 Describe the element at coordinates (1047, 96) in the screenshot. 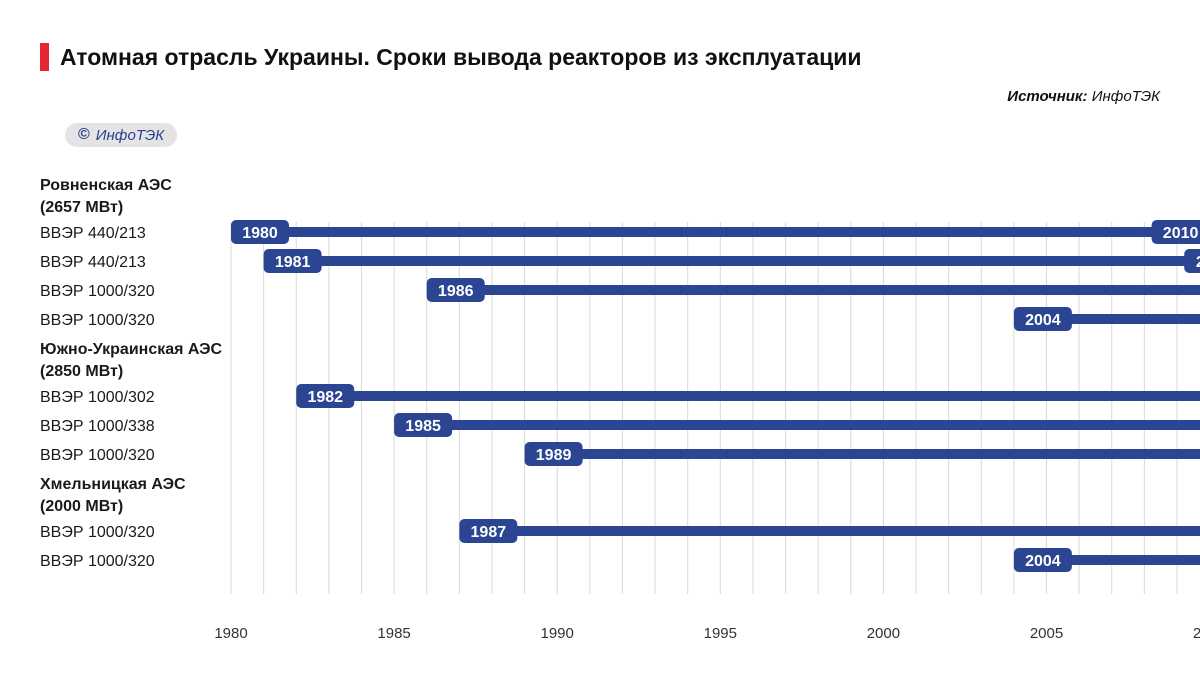

I see `source-label: Источник:` at that location.